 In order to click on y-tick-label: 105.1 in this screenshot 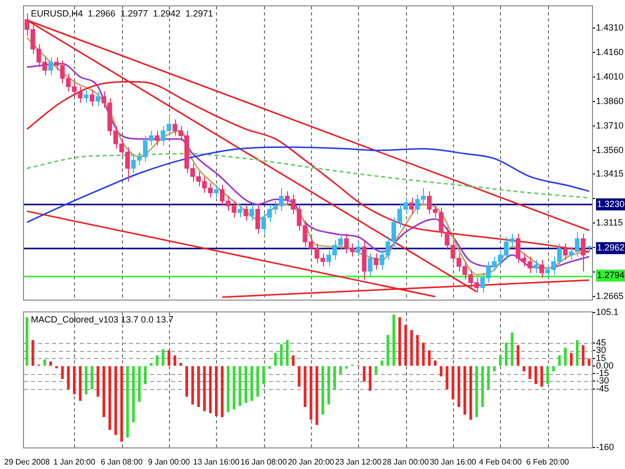, I will do `click(607, 311)`.